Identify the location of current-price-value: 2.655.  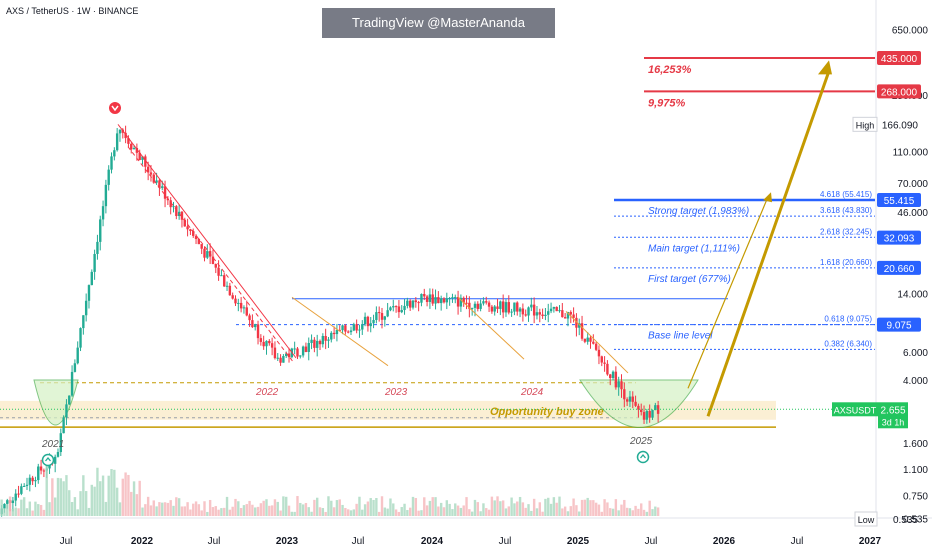
(892, 410).